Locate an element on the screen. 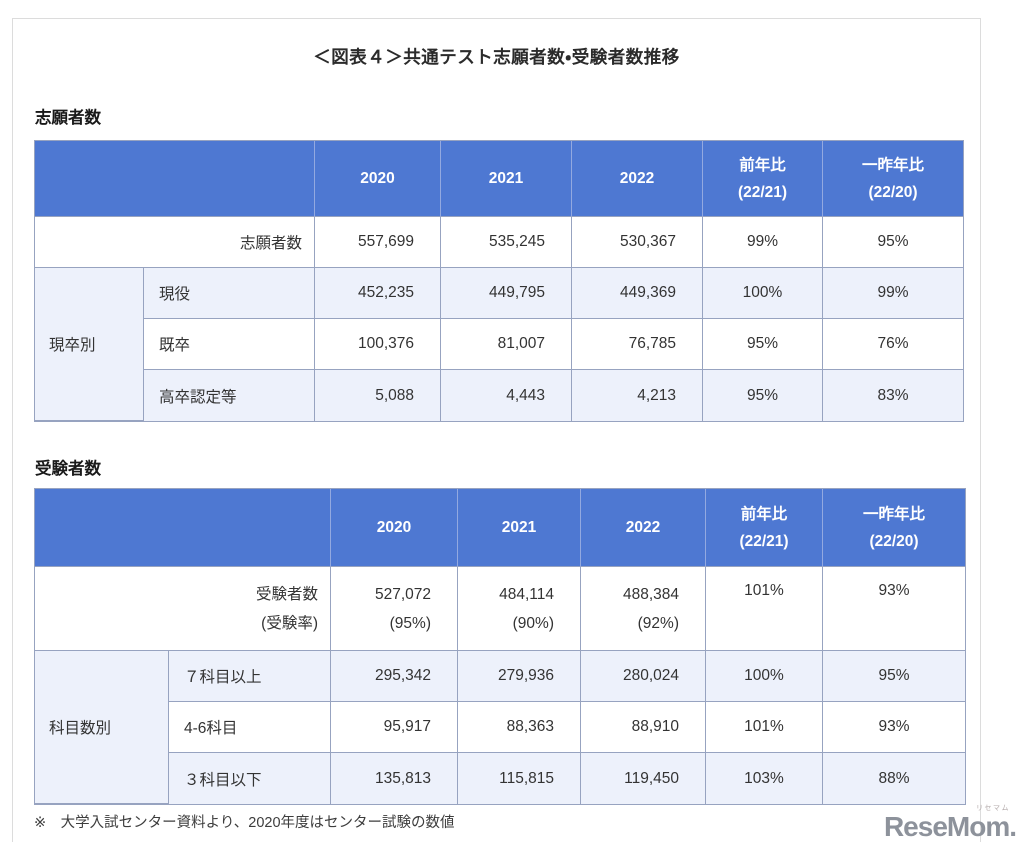  two-year-ratio-cell: 76% is located at coordinates (893, 344).